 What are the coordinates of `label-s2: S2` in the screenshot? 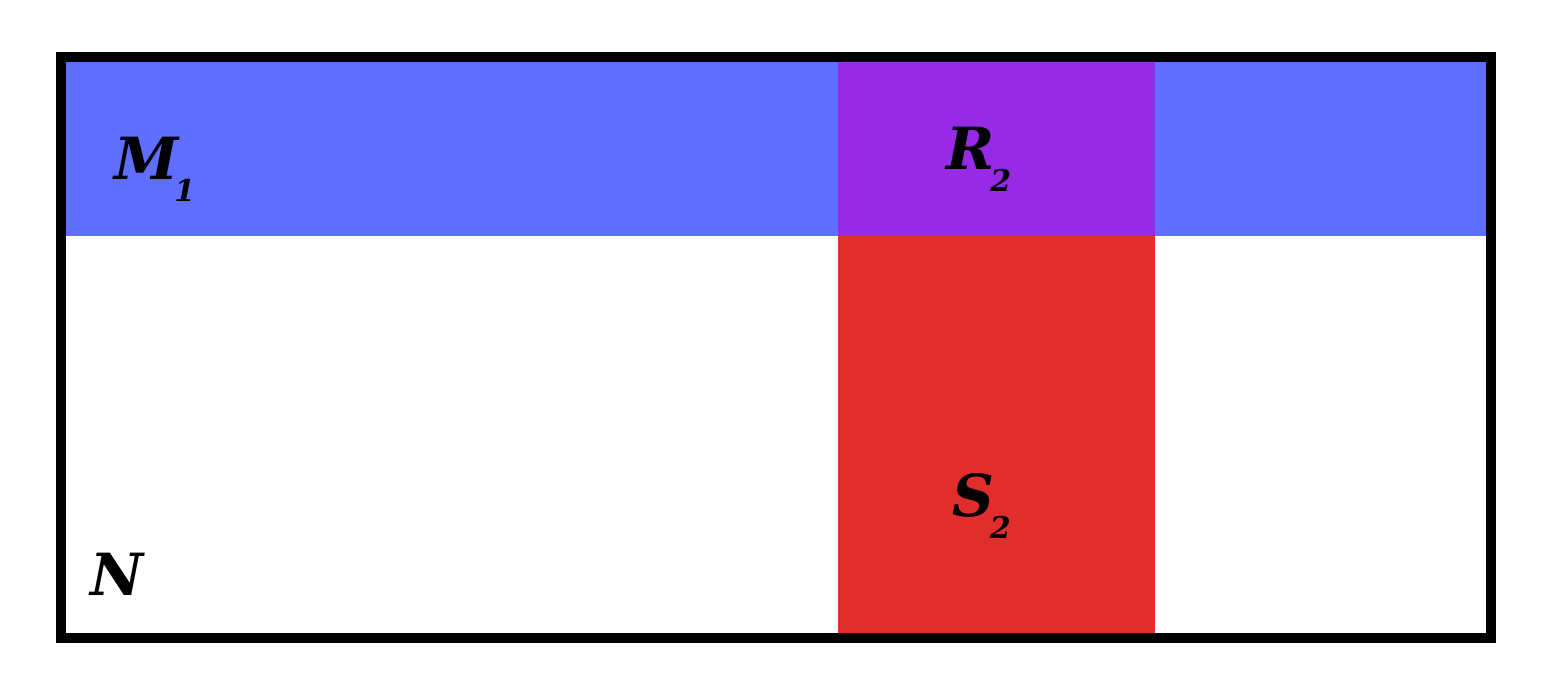 It's located at (981, 505).